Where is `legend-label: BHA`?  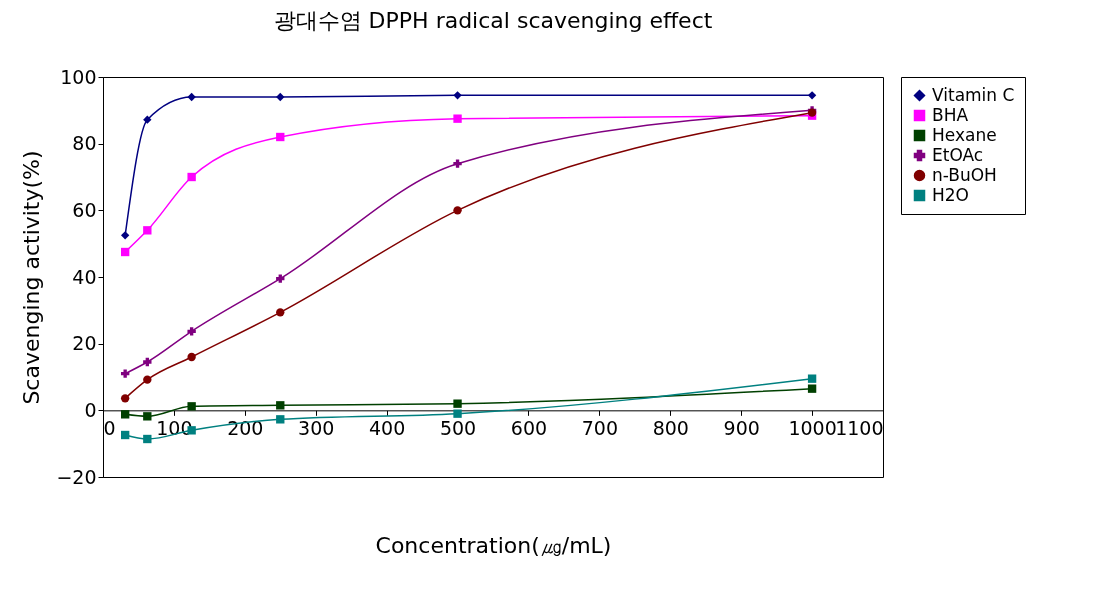
legend-label: BHA is located at coordinates (950, 114).